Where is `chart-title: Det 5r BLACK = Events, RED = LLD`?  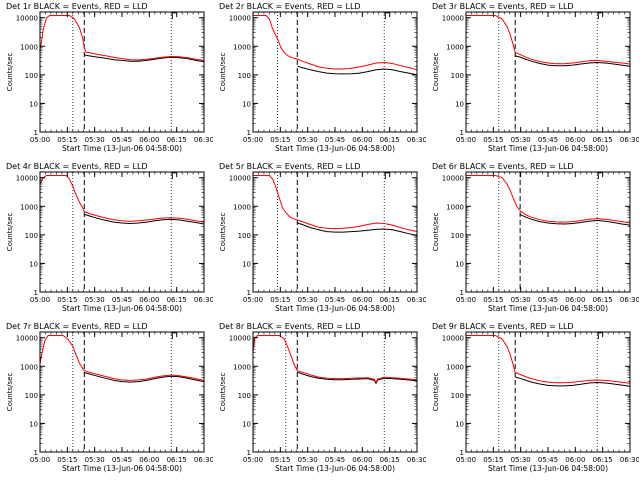 chart-title: Det 5r BLACK = Events, RED = LLD is located at coordinates (290, 166).